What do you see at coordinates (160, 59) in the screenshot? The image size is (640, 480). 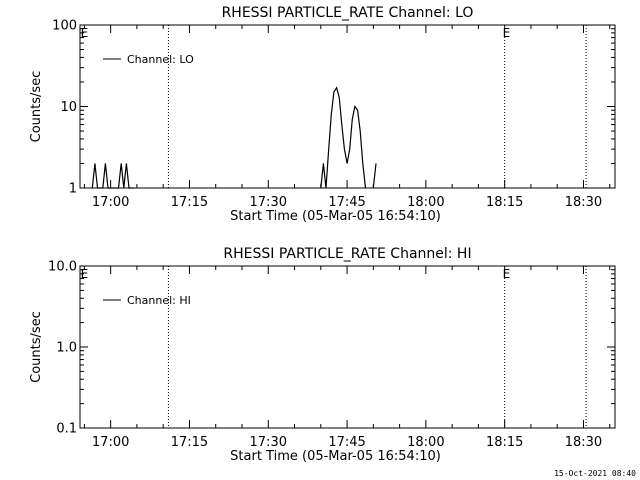 I see `legend-label: Channel: LO` at bounding box center [160, 59].